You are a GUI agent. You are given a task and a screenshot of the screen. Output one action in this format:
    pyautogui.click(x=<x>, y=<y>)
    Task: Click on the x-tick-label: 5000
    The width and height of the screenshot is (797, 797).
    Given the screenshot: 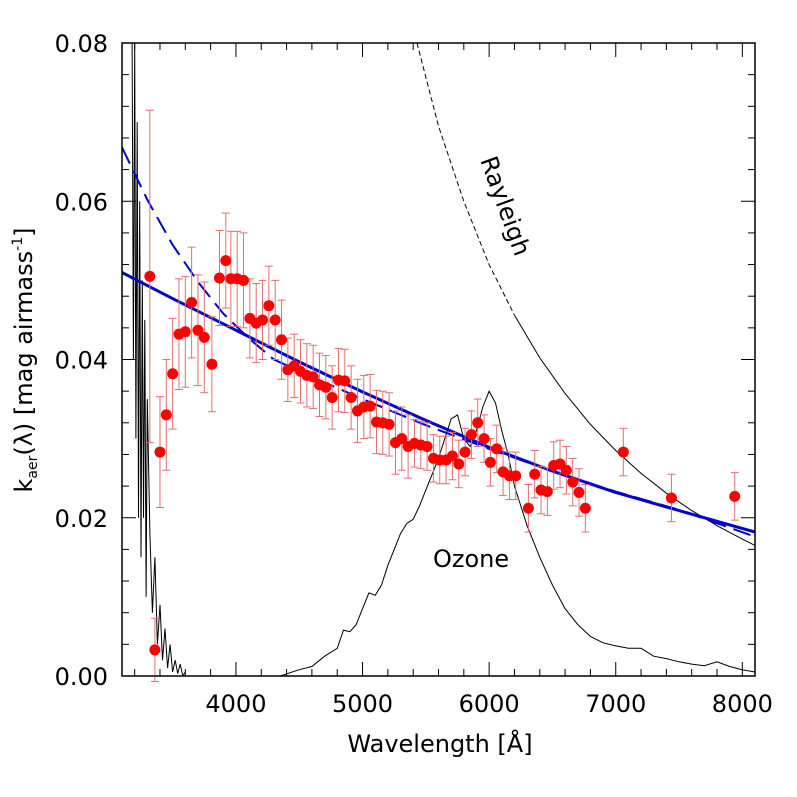 What is the action you would take?
    pyautogui.click(x=362, y=704)
    